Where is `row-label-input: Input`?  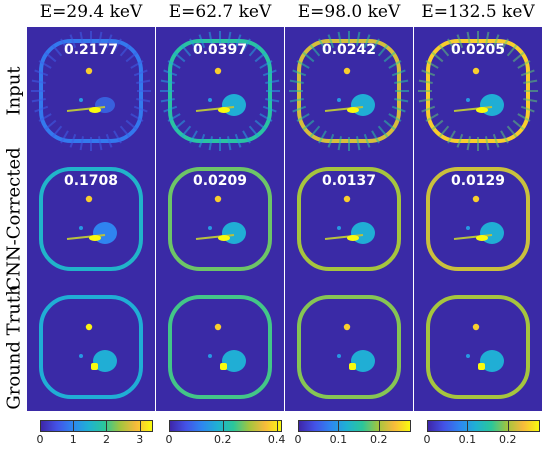
row-label-input: Input is located at coordinates (14, 91).